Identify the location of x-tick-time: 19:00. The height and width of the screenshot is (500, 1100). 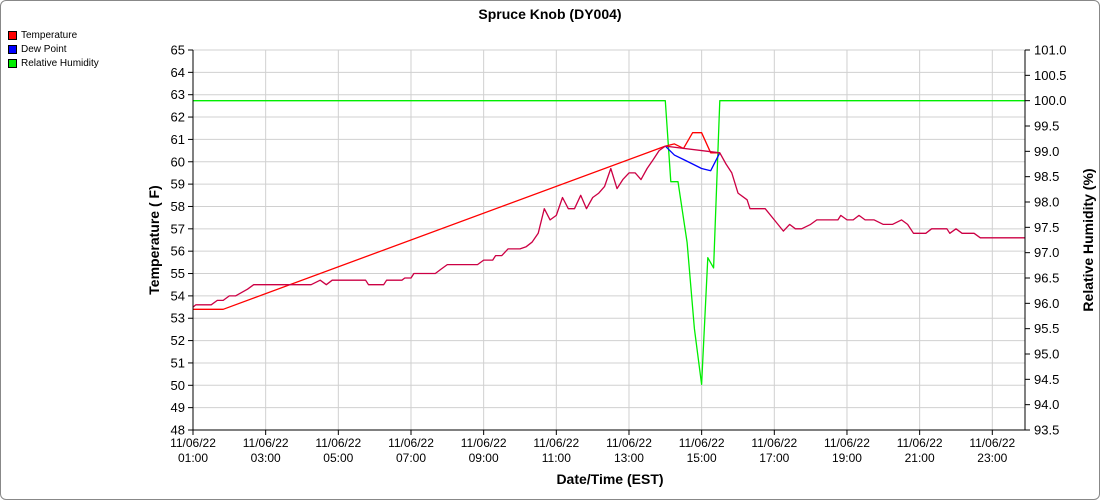
(847, 458).